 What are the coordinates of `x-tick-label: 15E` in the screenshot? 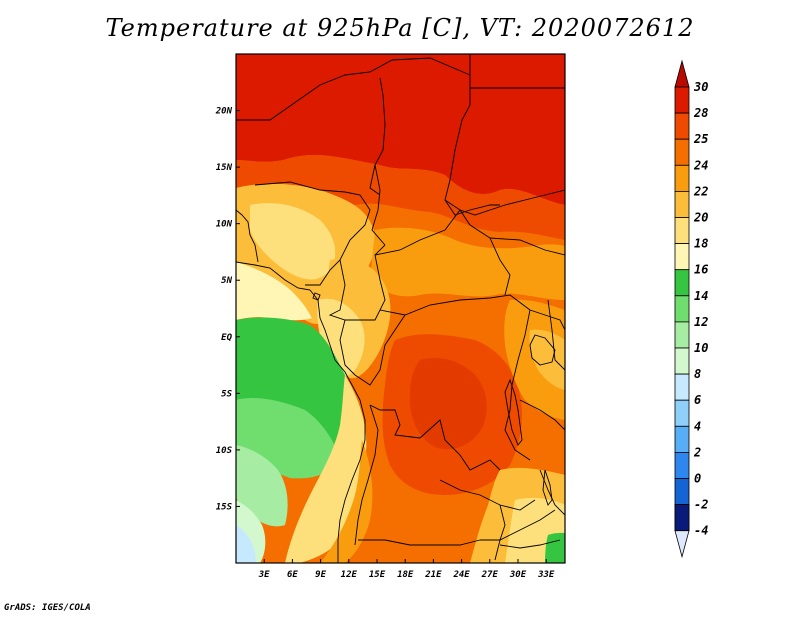 It's located at (377, 575).